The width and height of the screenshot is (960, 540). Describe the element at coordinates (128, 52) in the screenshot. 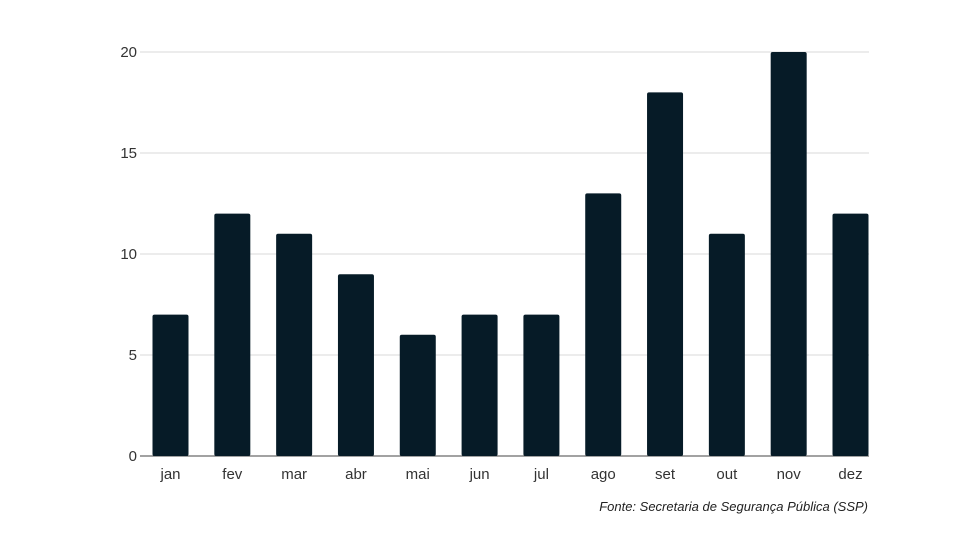

I see `y-tick-label: 20` at that location.